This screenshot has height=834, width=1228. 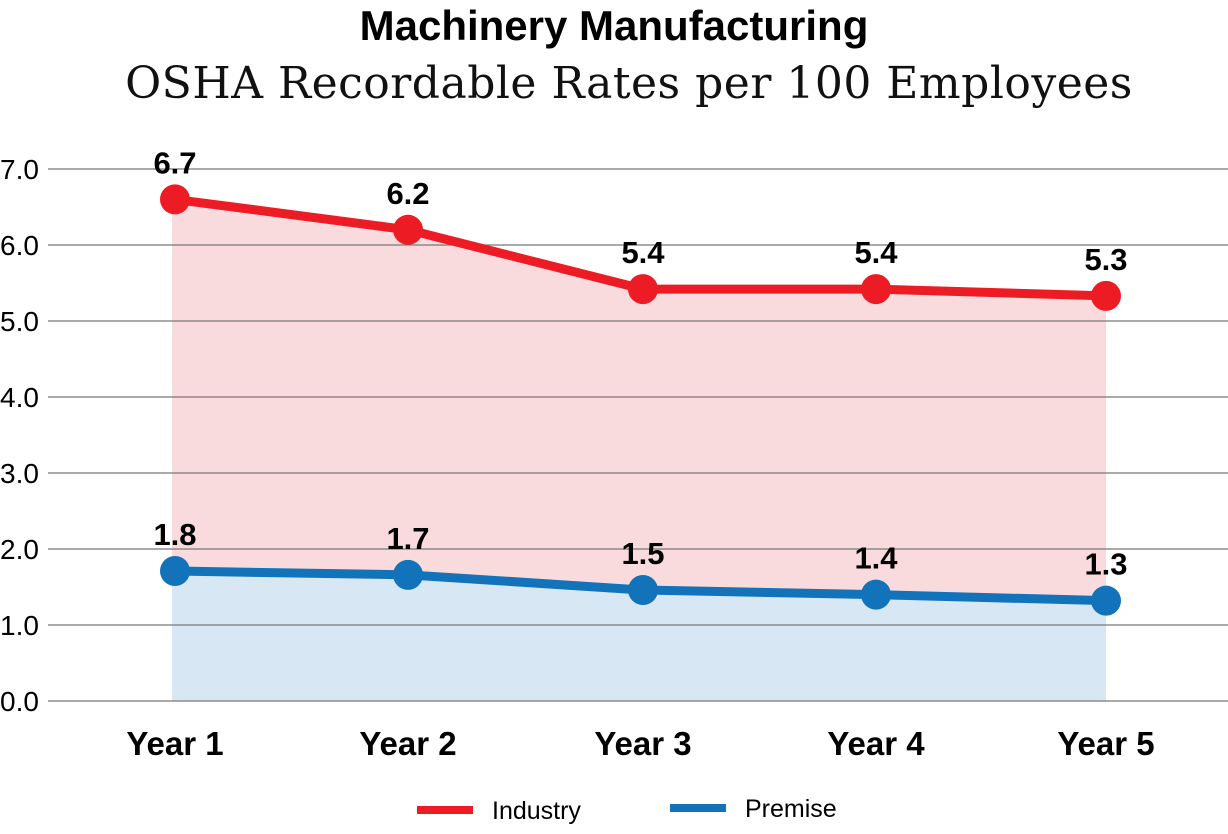 I want to click on x-tick-label: Year 1, so click(x=174, y=743).